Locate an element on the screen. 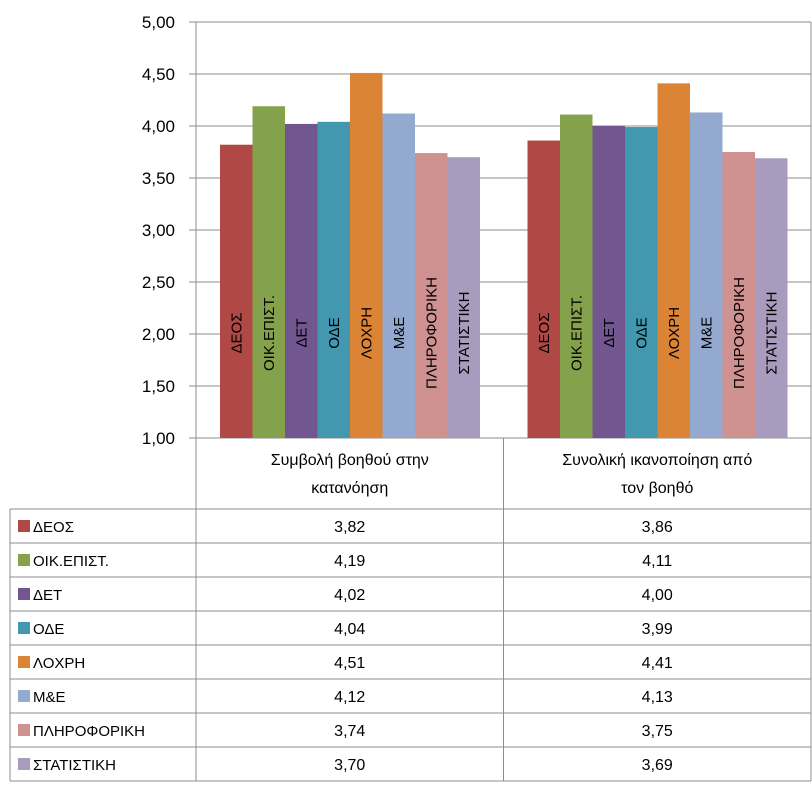 This screenshot has height=805, width=812. table-cell-value: 4,04 is located at coordinates (349, 629).